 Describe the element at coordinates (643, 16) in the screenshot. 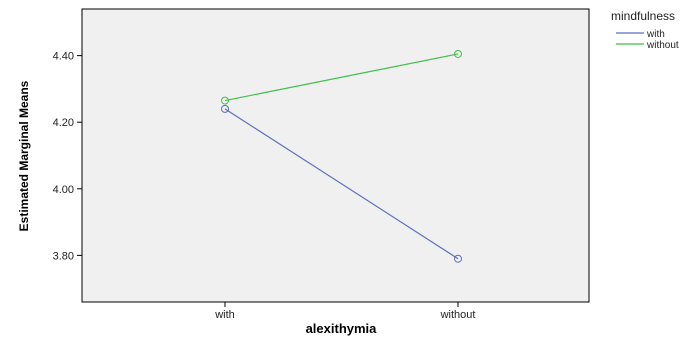

I see `legend-title: mindfulness` at that location.